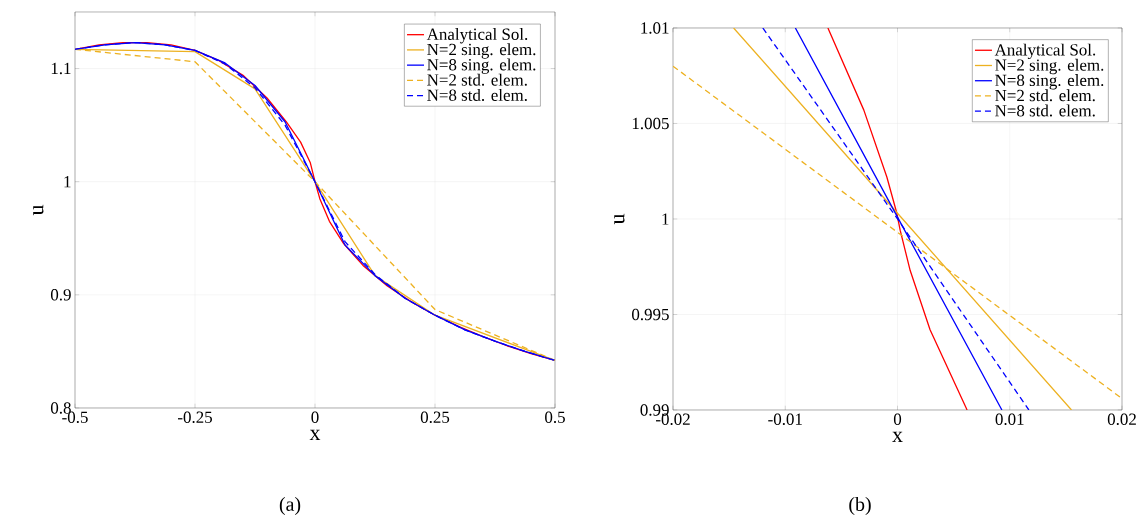  What do you see at coordinates (61, 68) in the screenshot?
I see `y-tick-label: 1.1` at bounding box center [61, 68].